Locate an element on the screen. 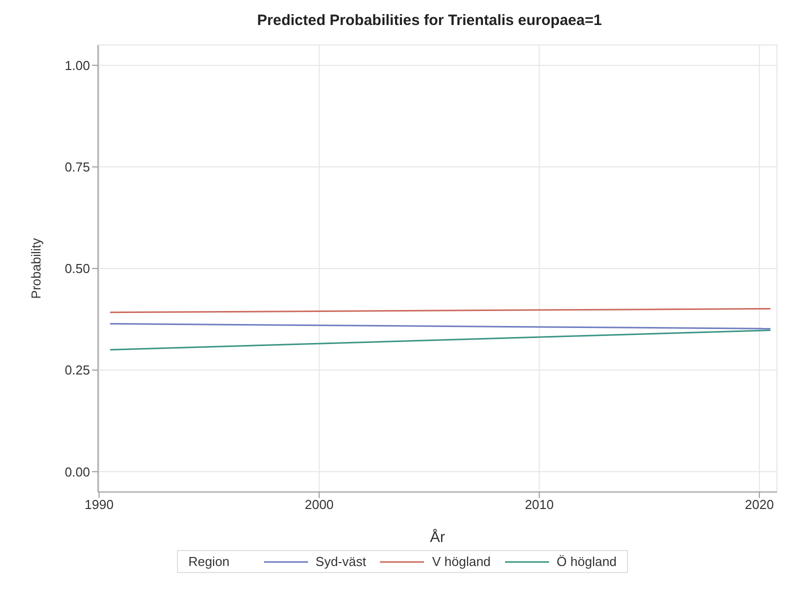  x-tick-label: 1990 is located at coordinates (99, 504).